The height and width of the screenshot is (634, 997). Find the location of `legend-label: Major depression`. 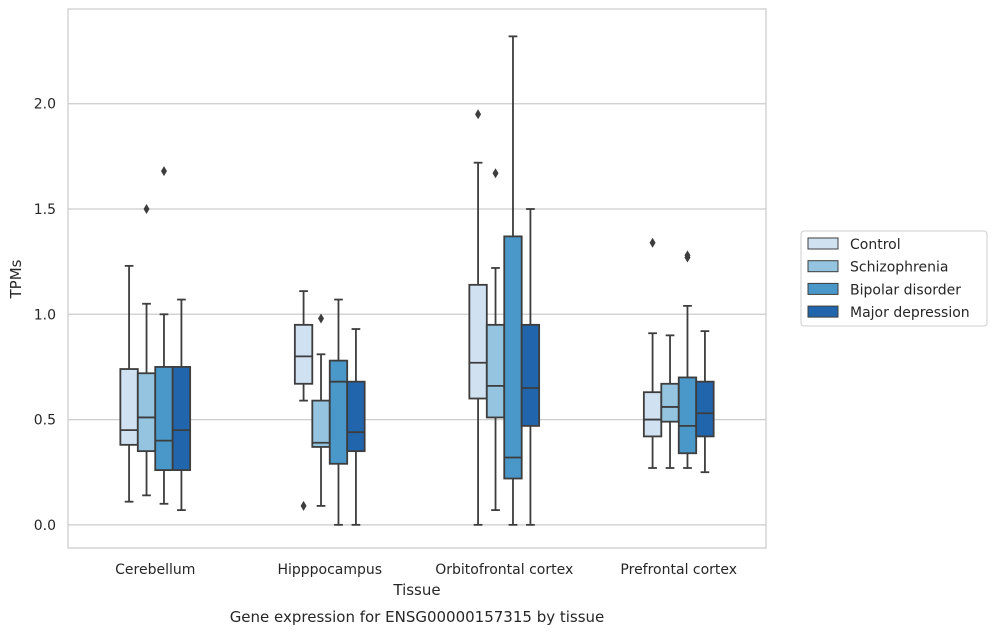

legend-label: Major depression is located at coordinates (910, 313).